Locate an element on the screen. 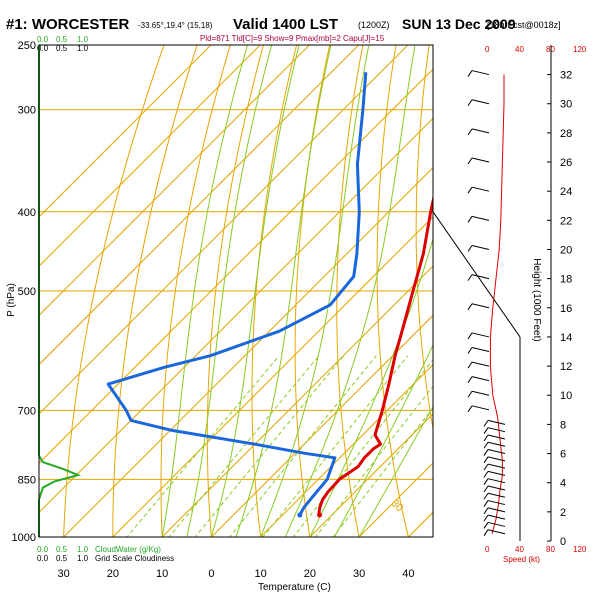  wind-barb-1.5 is located at coordinates (496, 517).